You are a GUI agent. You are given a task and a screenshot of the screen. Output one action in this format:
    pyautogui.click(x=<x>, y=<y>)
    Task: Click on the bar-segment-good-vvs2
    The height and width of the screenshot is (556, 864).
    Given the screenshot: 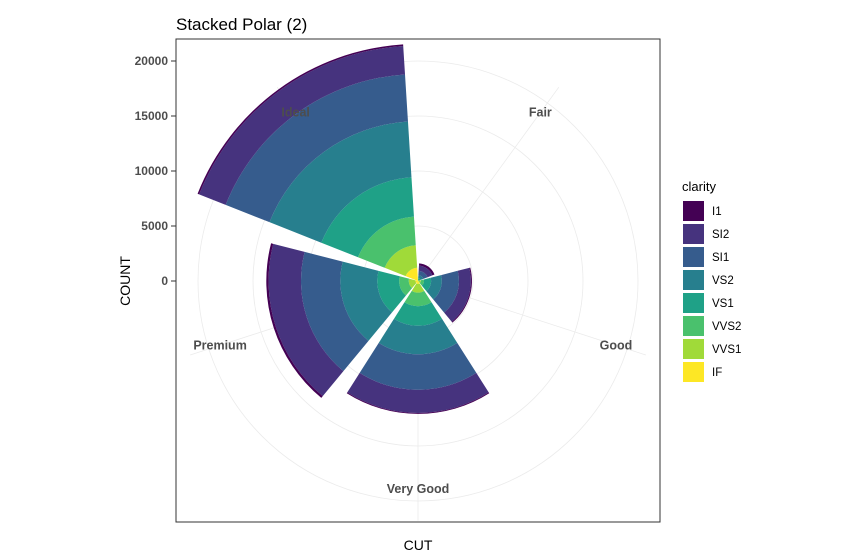 What is the action you would take?
    pyautogui.click(x=421, y=282)
    